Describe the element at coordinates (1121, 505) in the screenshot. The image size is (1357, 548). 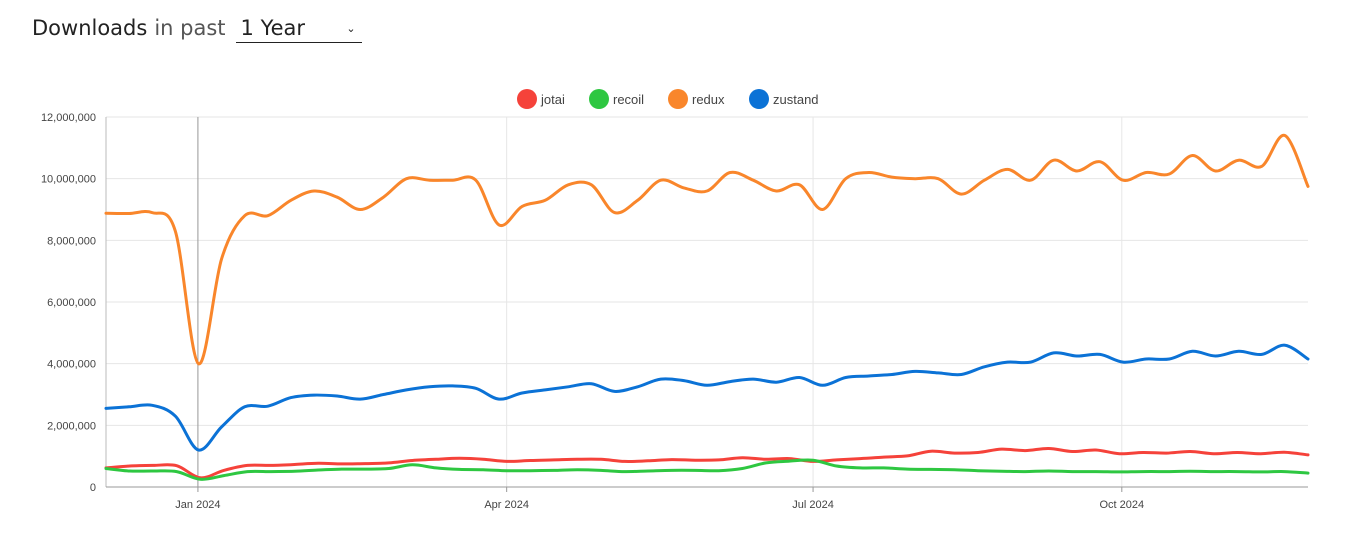
I see `x-tick-label: Oct 2024` at that location.